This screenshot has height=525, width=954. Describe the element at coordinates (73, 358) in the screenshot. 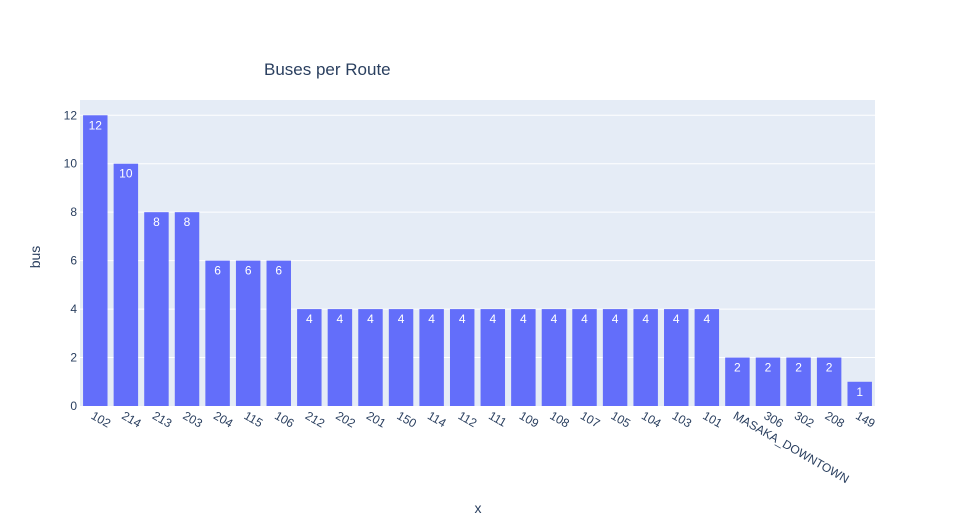

I see `y-tick-label: 2` at that location.